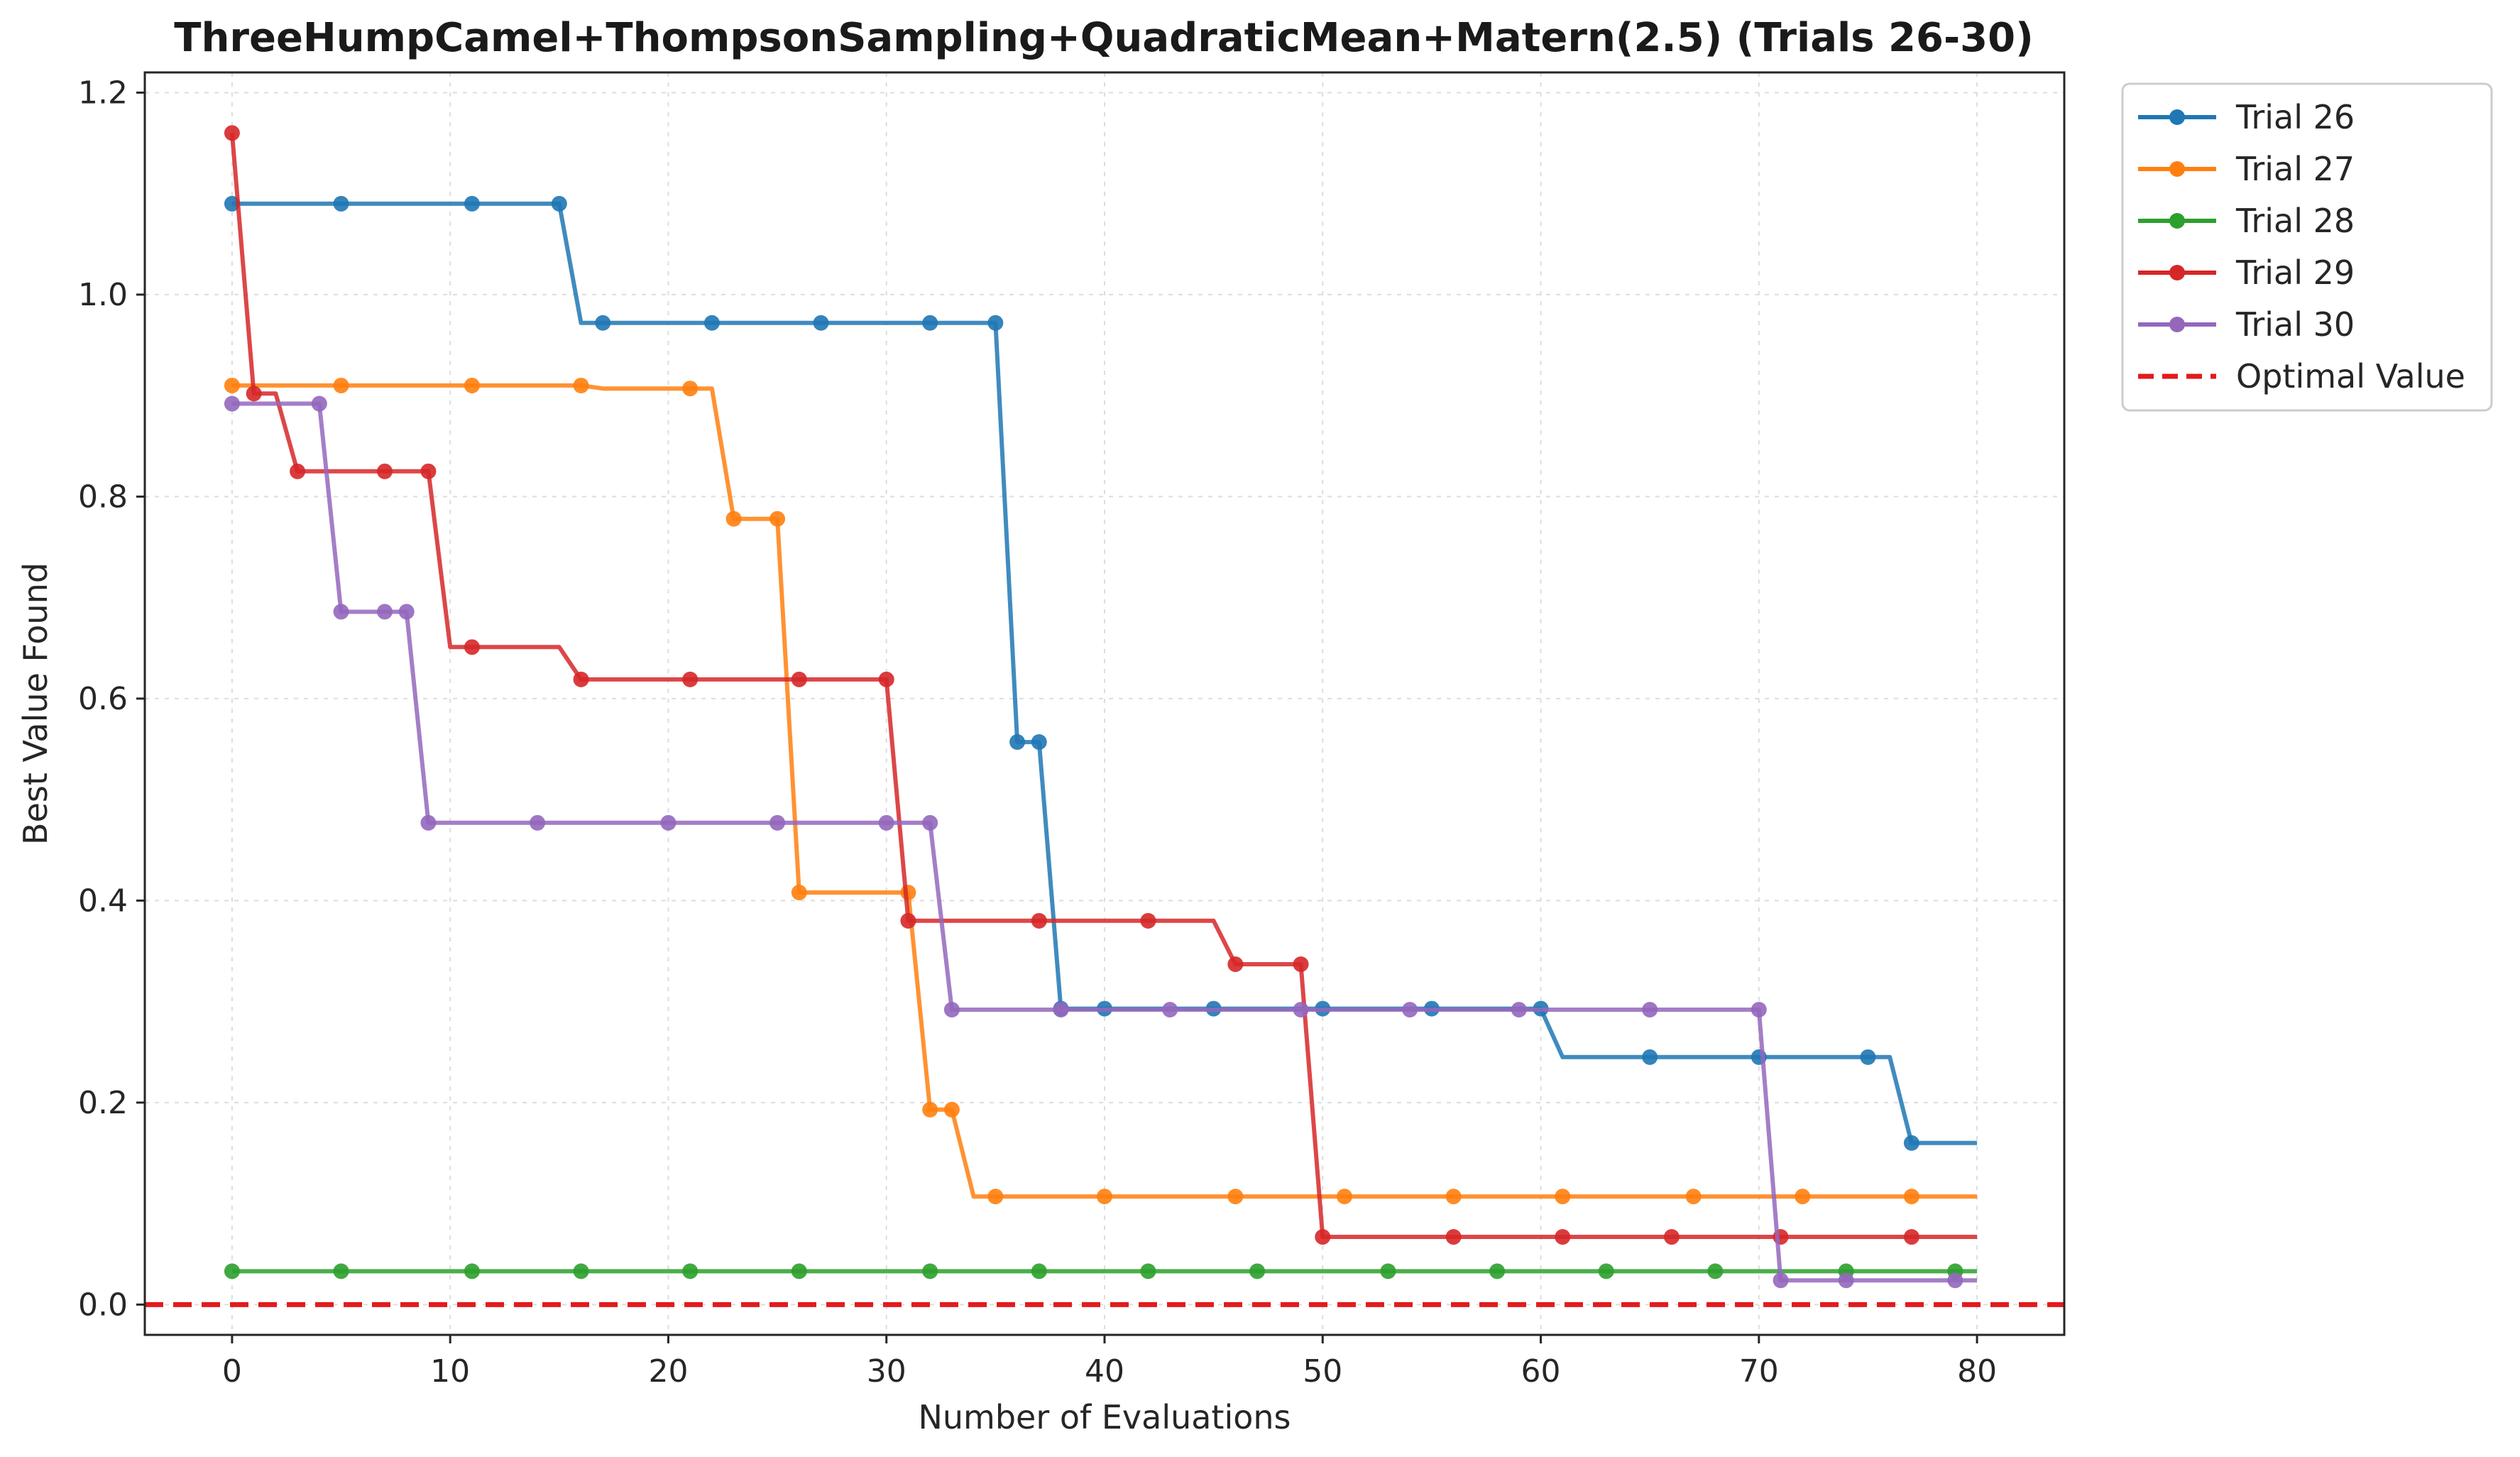 The image size is (2520, 1457). I want to click on x-tick-label: 80, so click(1977, 1371).